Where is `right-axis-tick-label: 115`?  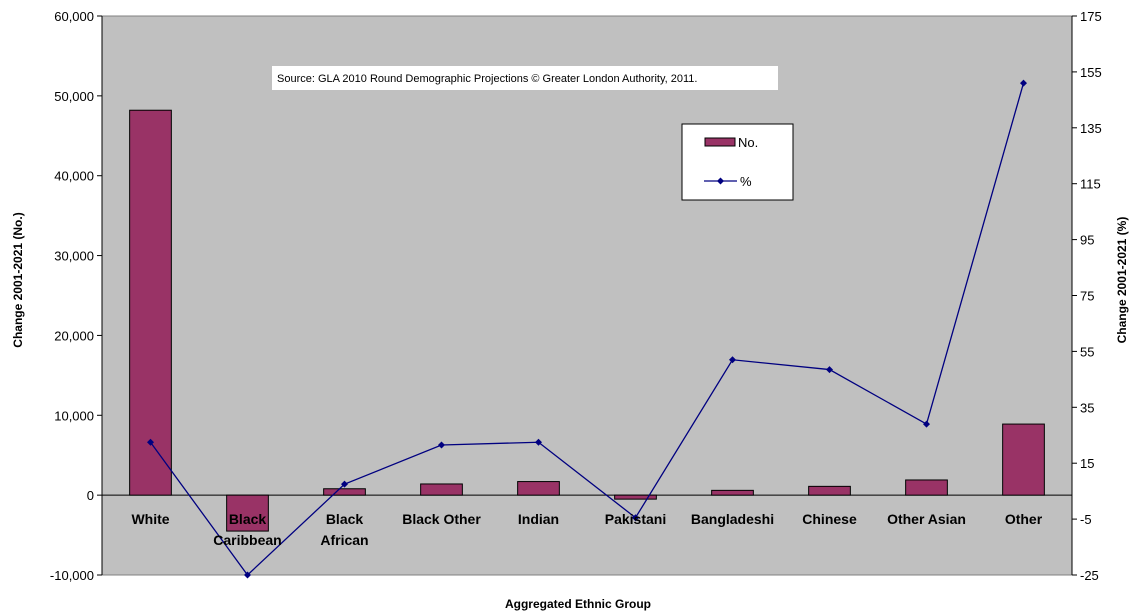 right-axis-tick-label: 115 is located at coordinates (1090, 184).